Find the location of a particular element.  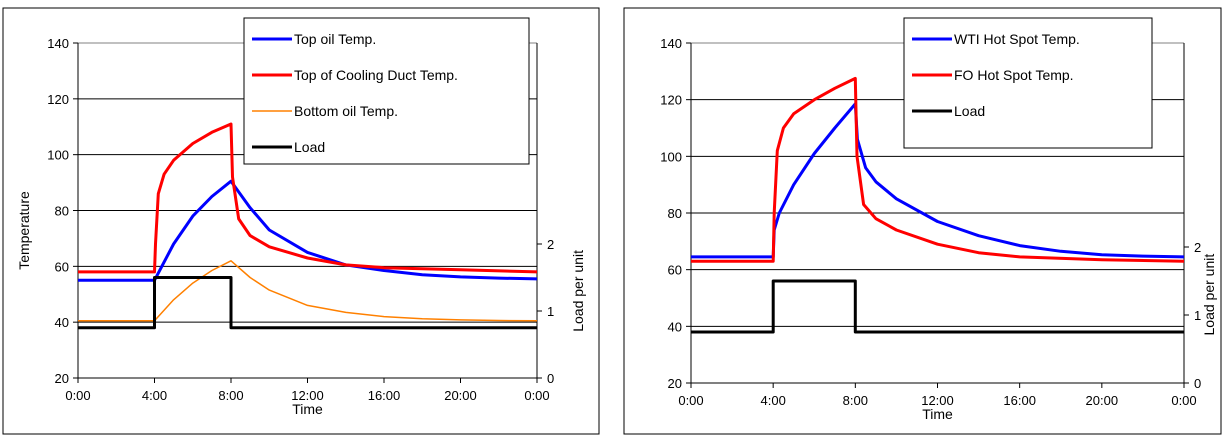

legend-label: Bottom oil Temp. is located at coordinates (346, 111).